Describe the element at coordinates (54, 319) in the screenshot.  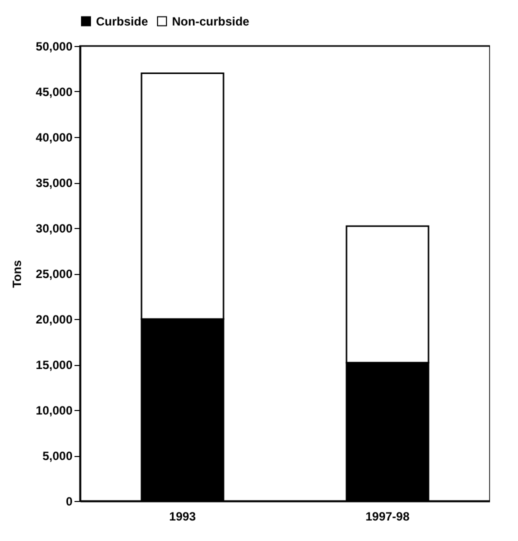
I see `y-tick-label: 20,000` at that location.